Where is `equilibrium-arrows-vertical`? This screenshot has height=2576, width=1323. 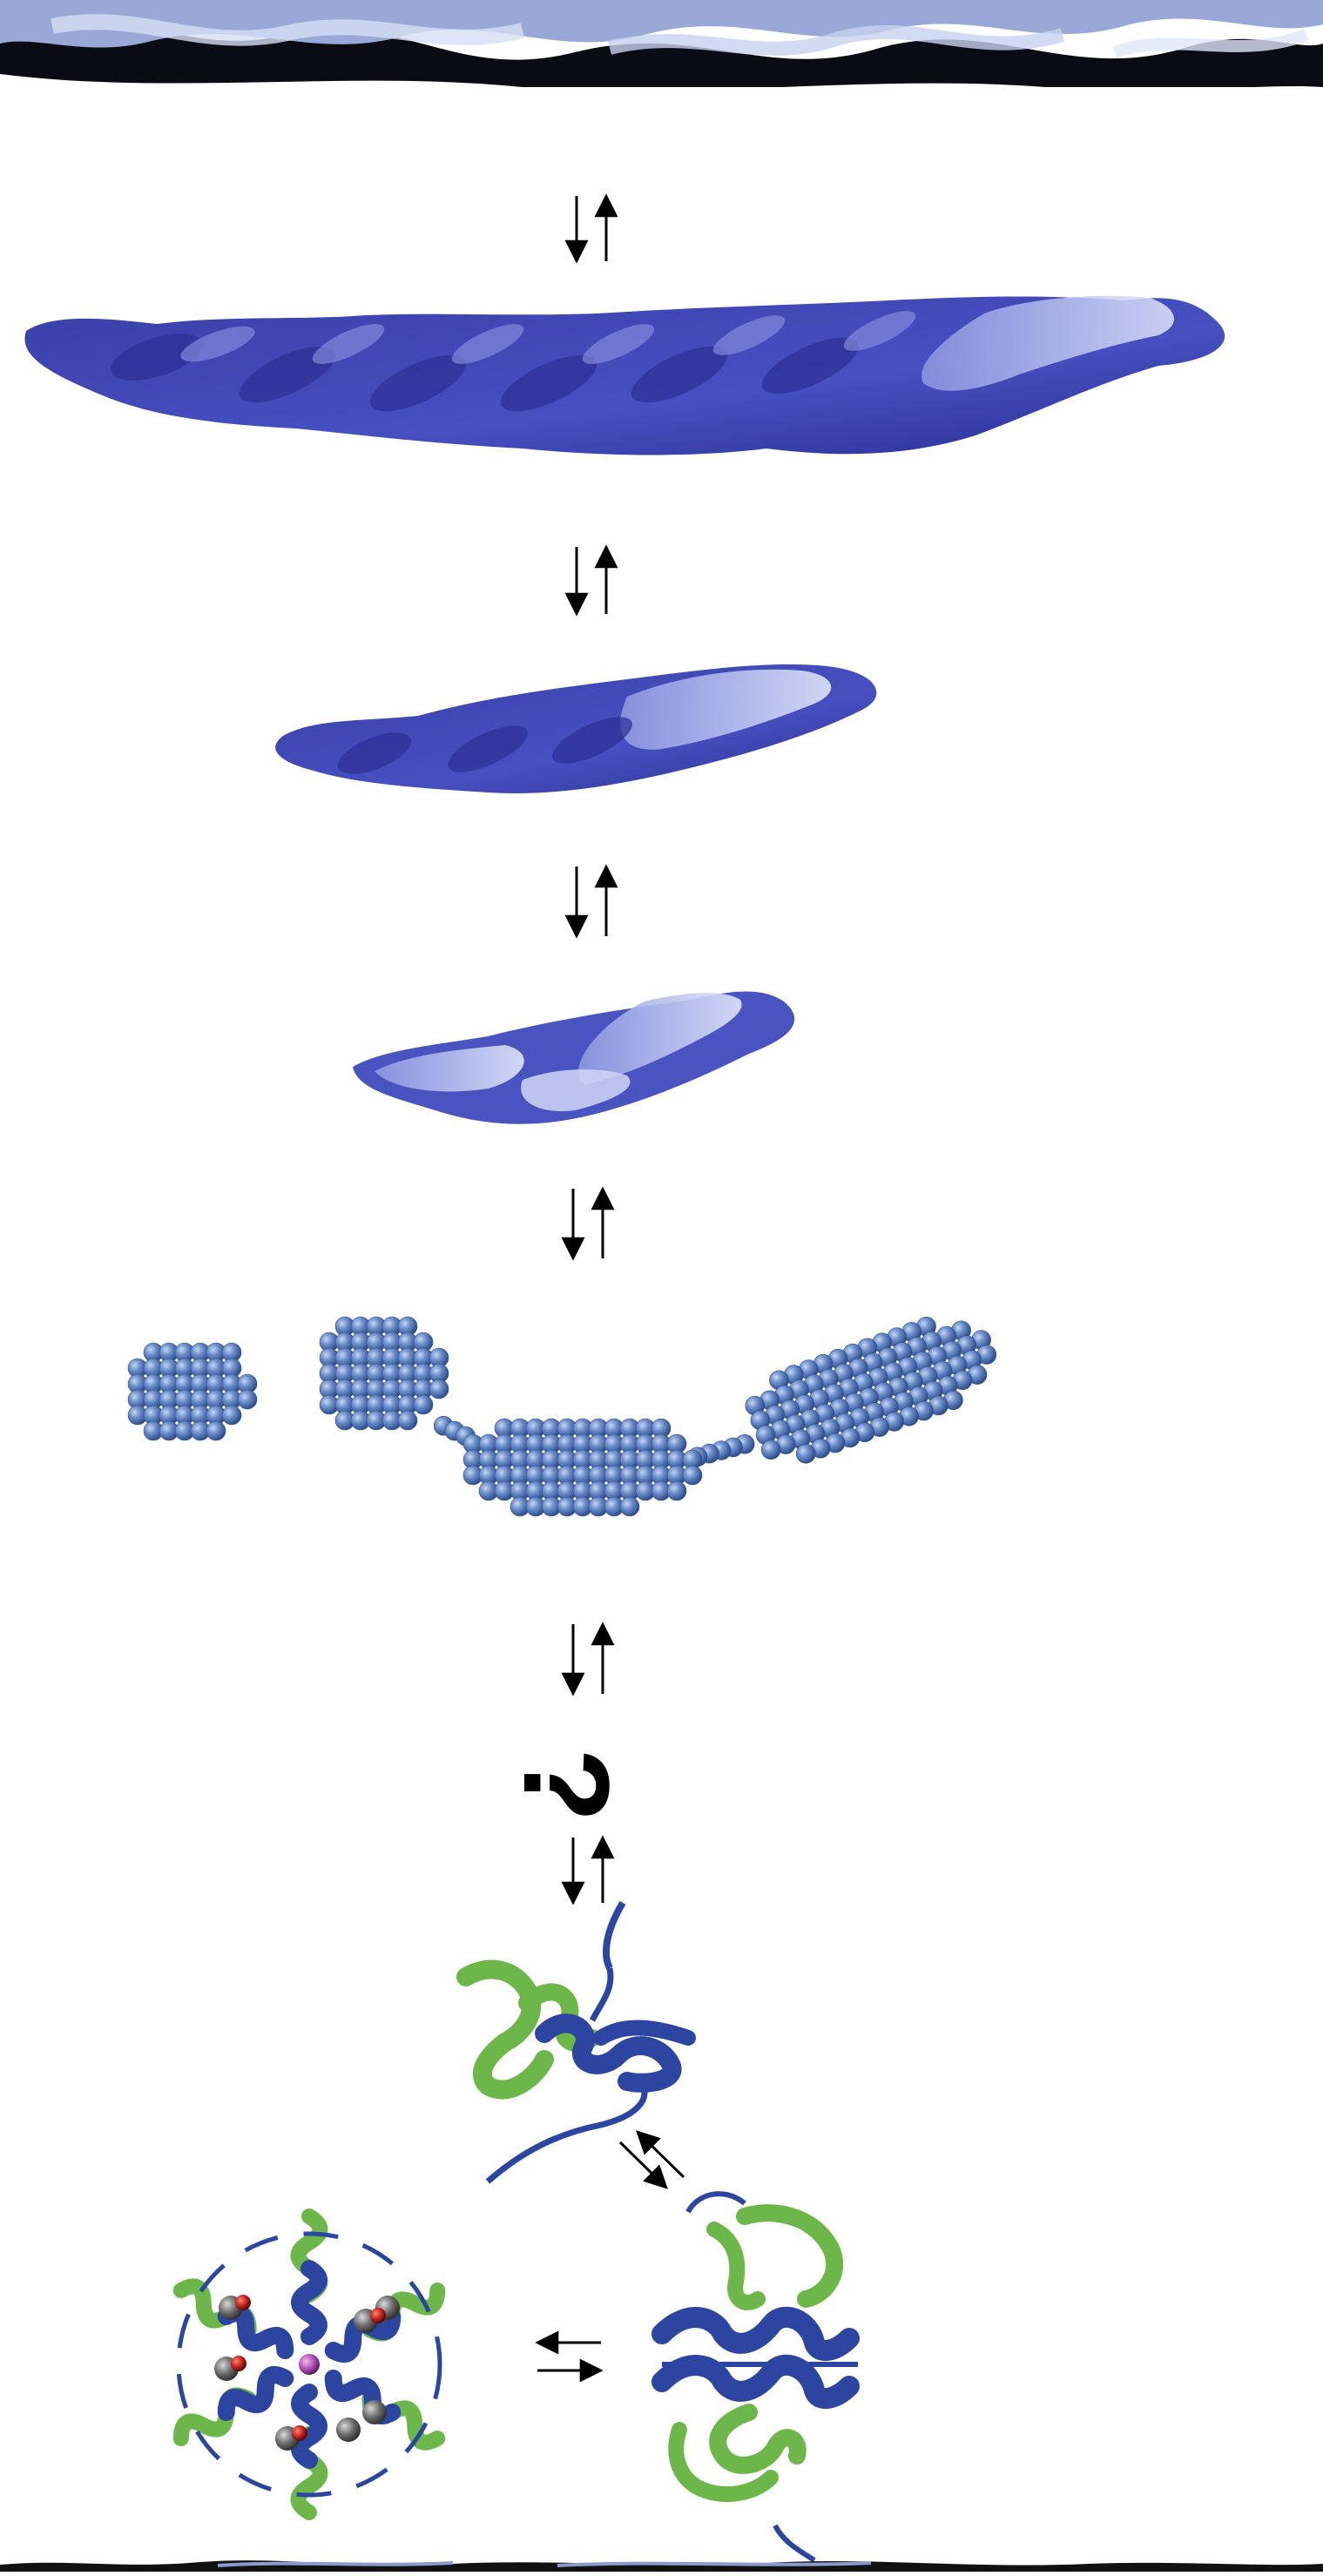
equilibrium-arrows-vertical is located at coordinates (589, 1049).